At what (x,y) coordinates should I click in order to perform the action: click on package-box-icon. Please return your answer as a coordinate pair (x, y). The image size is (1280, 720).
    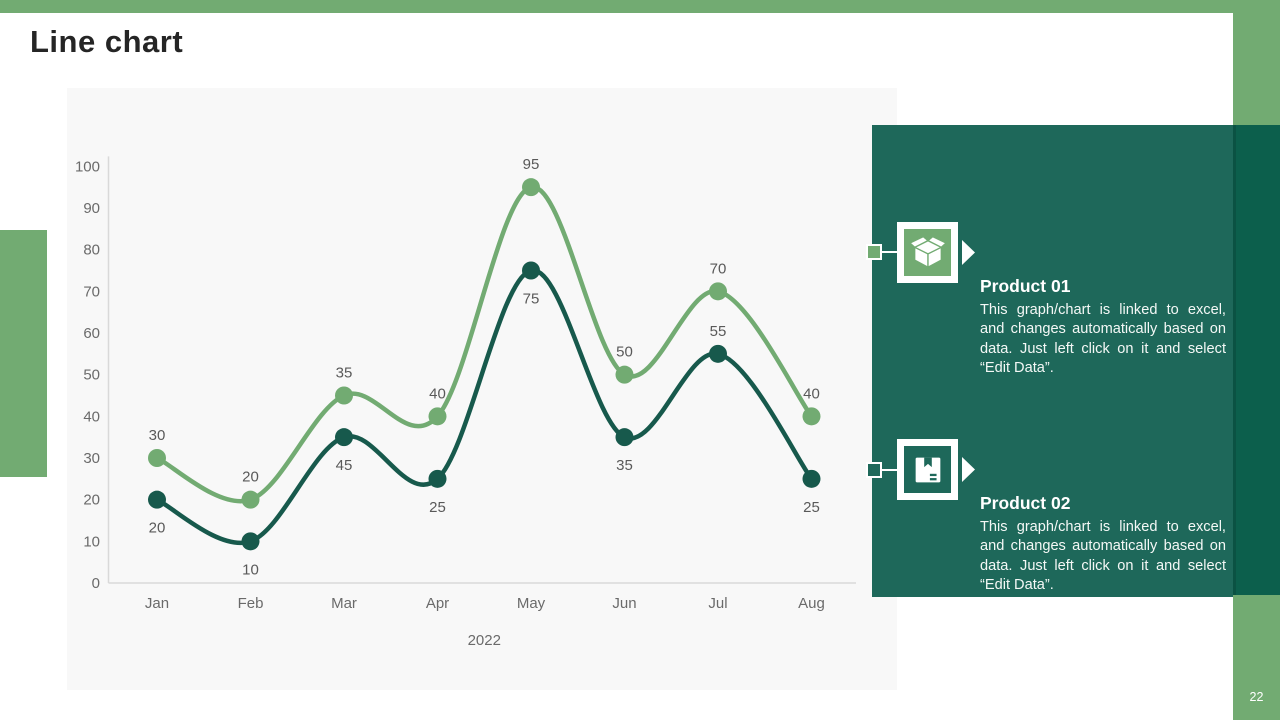
    Looking at the image, I should click on (927, 469).